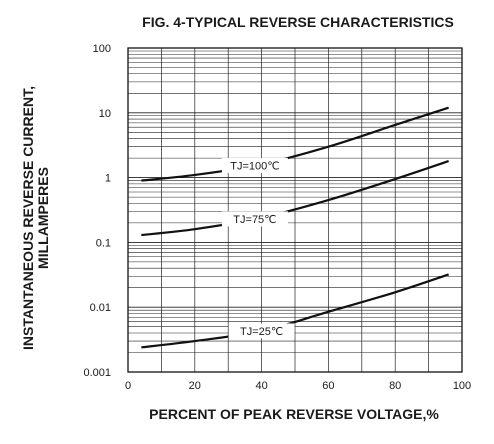  What do you see at coordinates (103, 243) in the screenshot?
I see `y-tick-label: 0.1` at bounding box center [103, 243].